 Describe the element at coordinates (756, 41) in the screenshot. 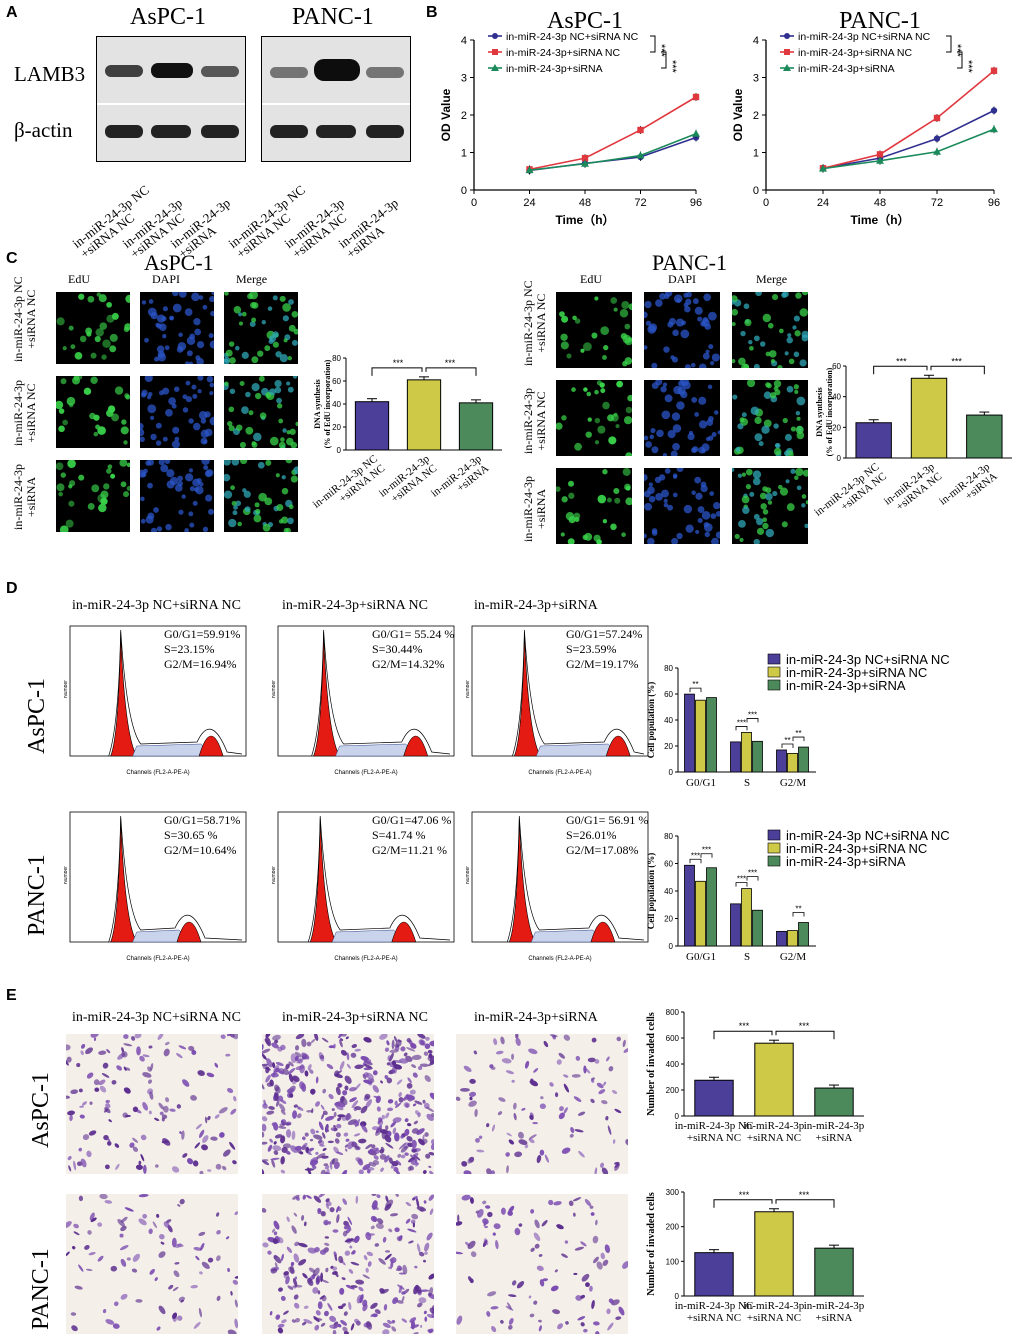

I see `y-tick-label: 4` at that location.